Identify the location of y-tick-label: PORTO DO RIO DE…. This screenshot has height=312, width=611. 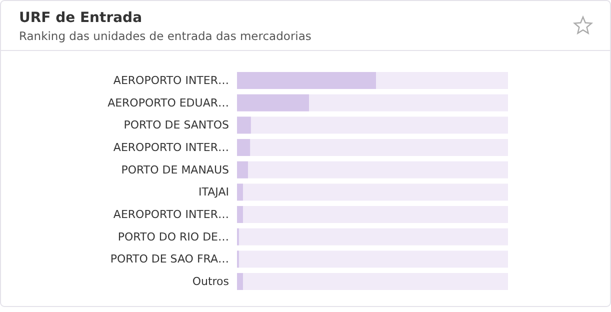
(173, 237).